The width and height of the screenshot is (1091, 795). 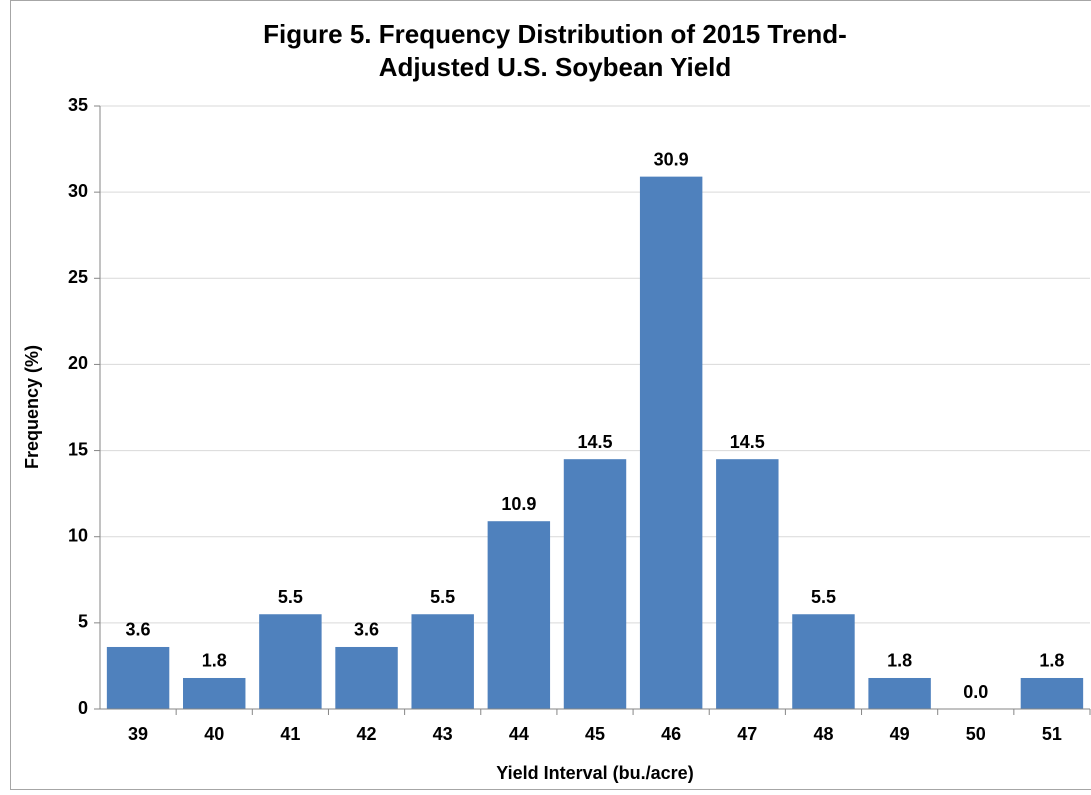 I want to click on y-tick-label: 25, so click(x=78, y=277).